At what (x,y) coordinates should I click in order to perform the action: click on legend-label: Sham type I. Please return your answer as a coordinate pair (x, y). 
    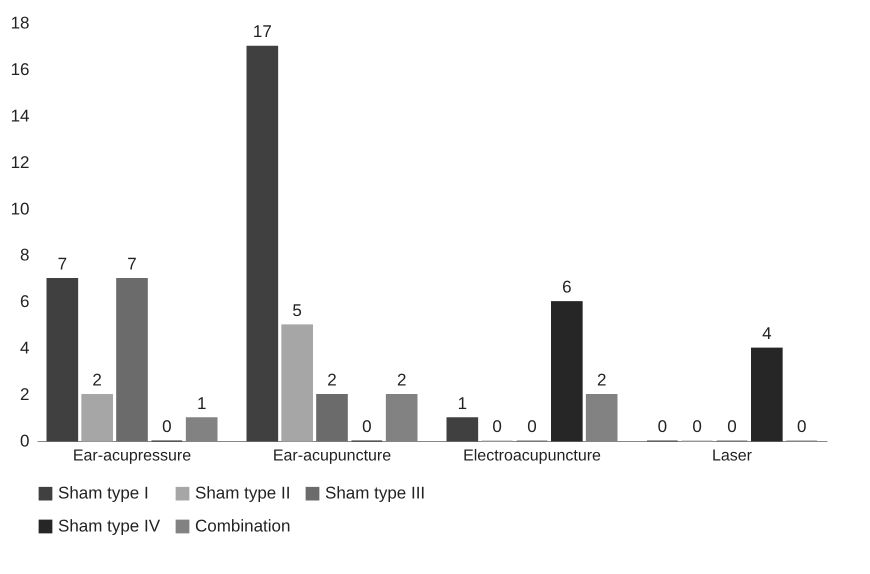
    Looking at the image, I should click on (103, 493).